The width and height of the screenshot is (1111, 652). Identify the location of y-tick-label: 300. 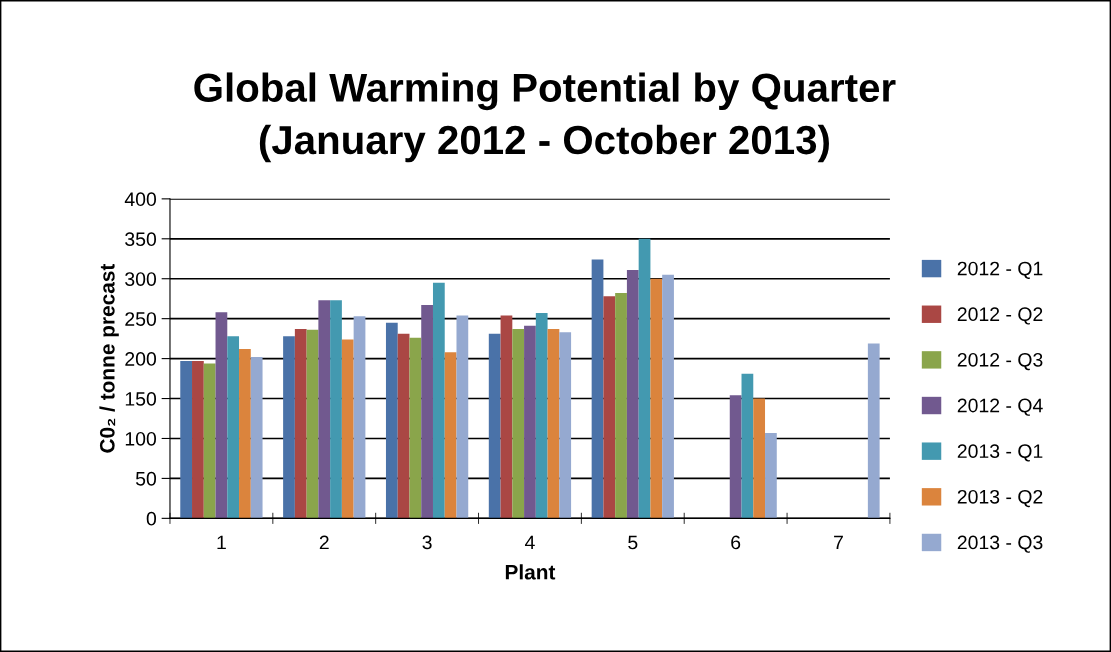
(141, 279).